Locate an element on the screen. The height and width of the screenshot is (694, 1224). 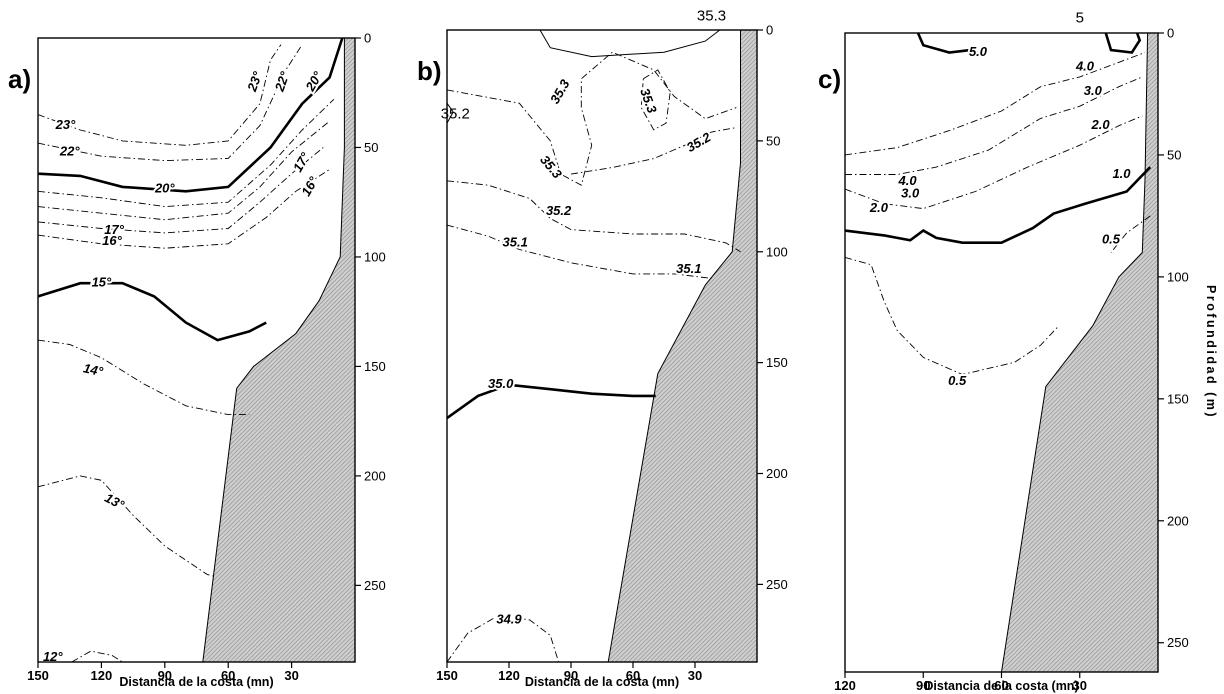
contour-label: 15° is located at coordinates (102, 282).